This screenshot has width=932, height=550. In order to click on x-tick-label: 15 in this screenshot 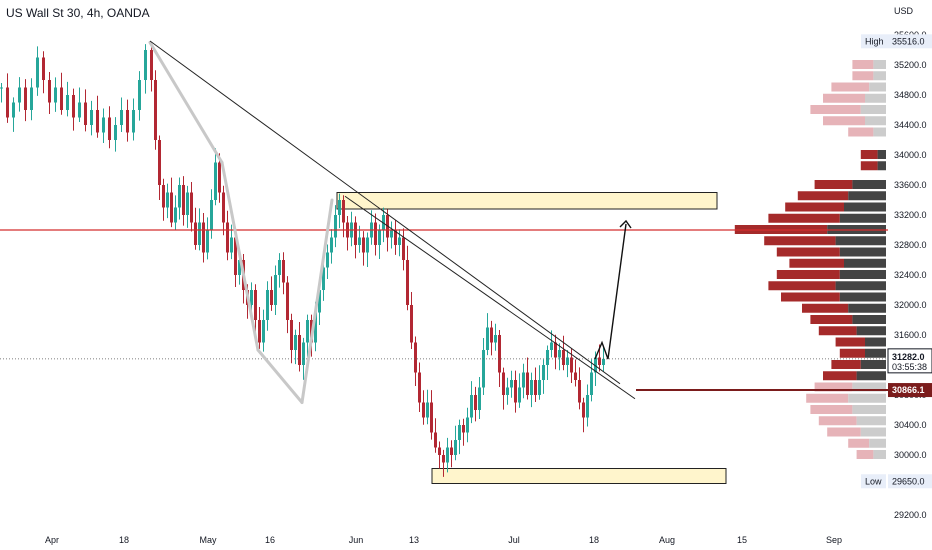, I will do `click(742, 540)`.